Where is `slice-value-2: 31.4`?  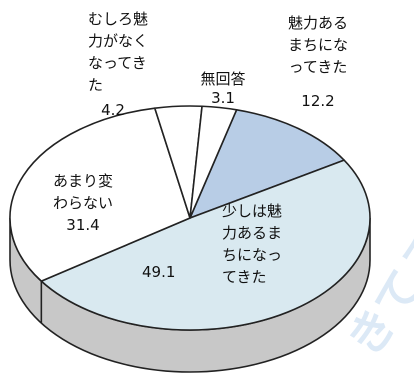
slice-value-2: 31.4 is located at coordinates (82, 225).